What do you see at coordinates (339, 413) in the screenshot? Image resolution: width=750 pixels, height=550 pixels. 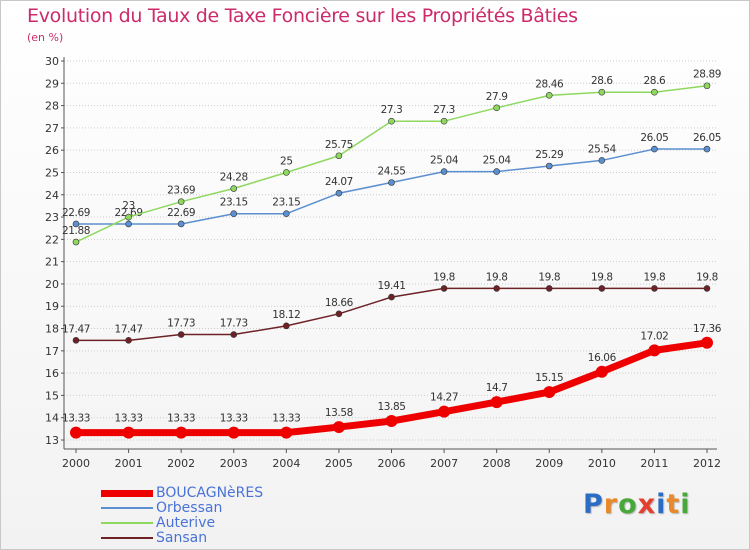 I see `data-label-boucagnres: 13.58` at bounding box center [339, 413].